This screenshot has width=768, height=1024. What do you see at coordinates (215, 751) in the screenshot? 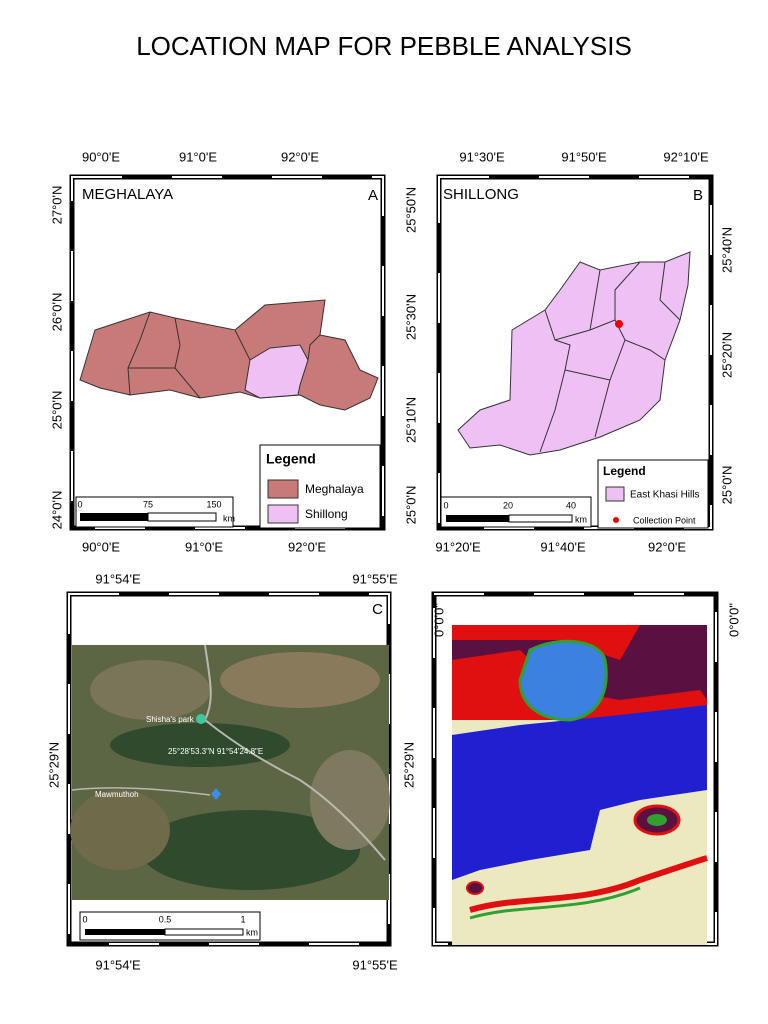
I see `place-label: 25°28'53.3"N 91°54'24.8"E` at bounding box center [215, 751].